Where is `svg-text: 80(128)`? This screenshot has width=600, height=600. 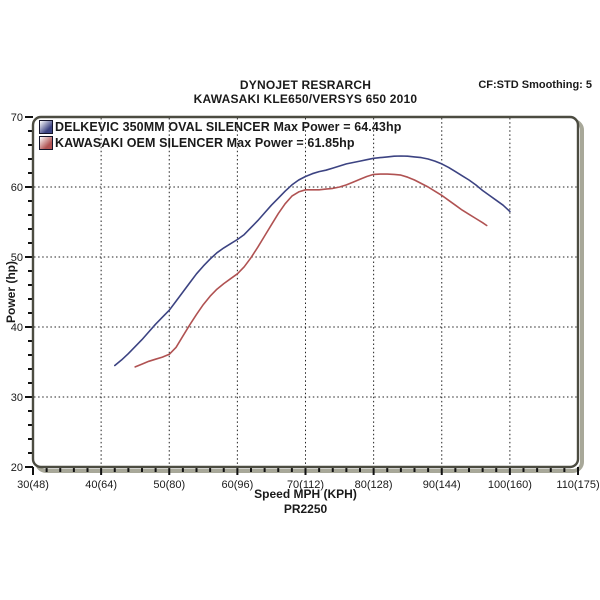
svg-text: 80(128) is located at coordinates (374, 485).